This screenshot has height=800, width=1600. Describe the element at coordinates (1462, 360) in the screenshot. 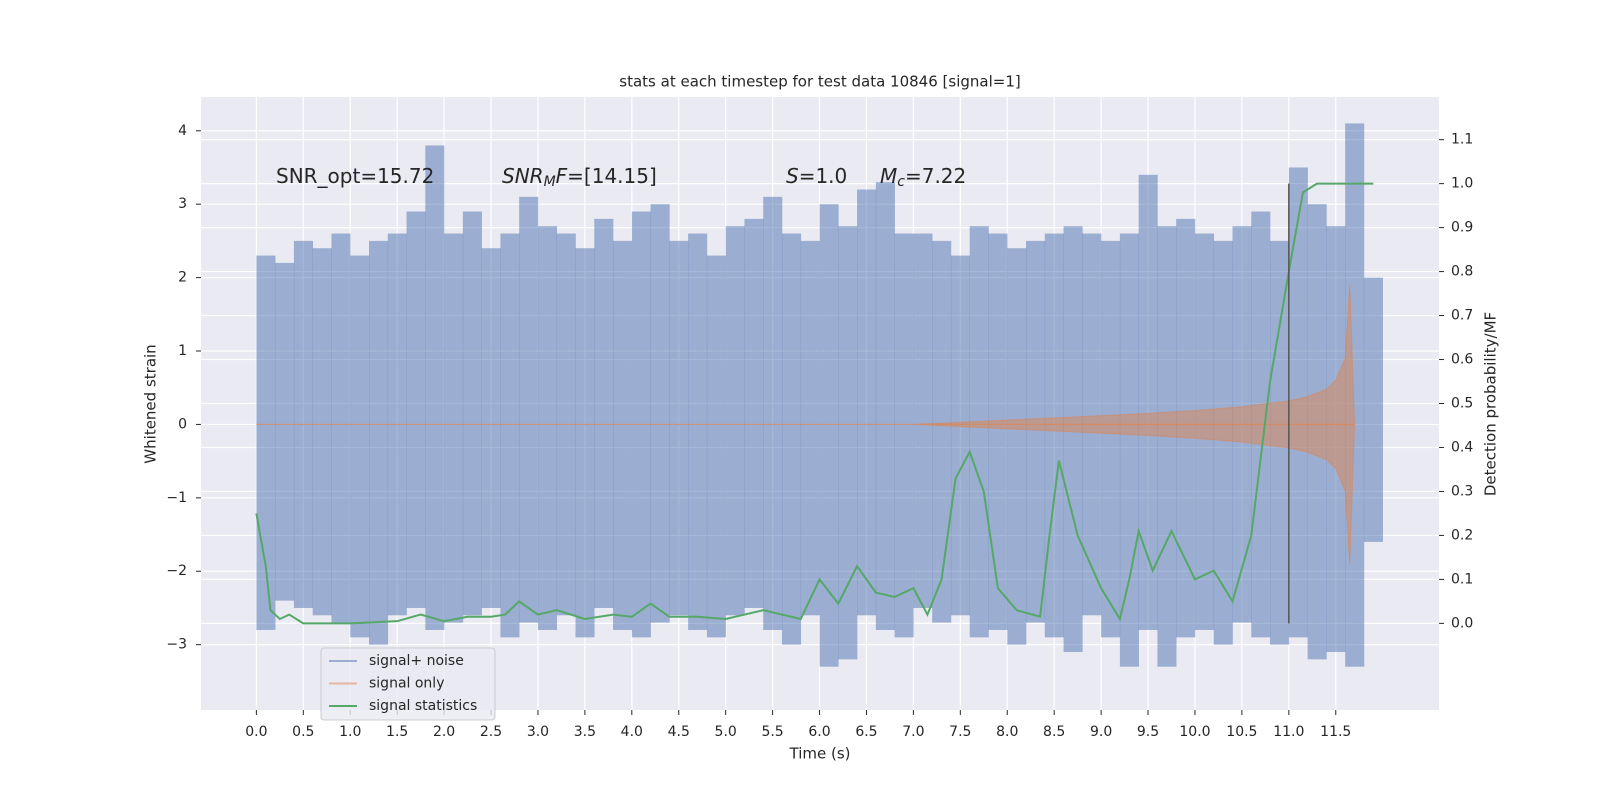

I see `y2-tick-label: 0.6` at that location.